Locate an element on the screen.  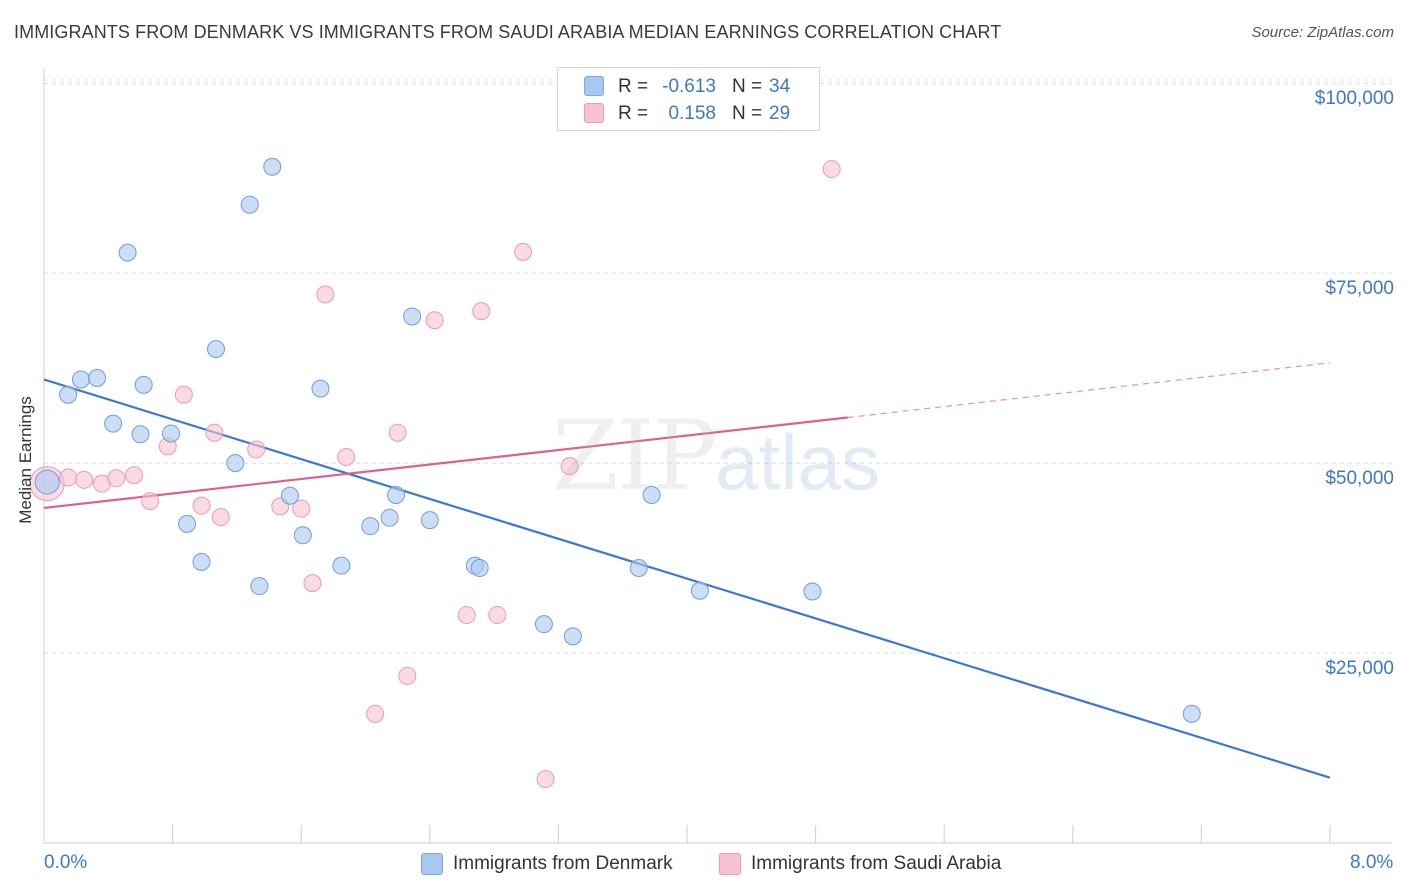
trend-line-saudi-solid is located at coordinates (445, 463).